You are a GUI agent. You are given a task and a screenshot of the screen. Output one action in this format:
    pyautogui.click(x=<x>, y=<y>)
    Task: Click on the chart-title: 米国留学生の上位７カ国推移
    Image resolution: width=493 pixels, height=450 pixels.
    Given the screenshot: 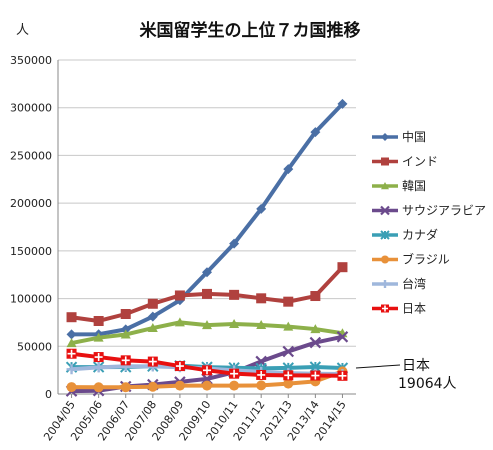 What is the action you would take?
    pyautogui.click(x=250, y=30)
    